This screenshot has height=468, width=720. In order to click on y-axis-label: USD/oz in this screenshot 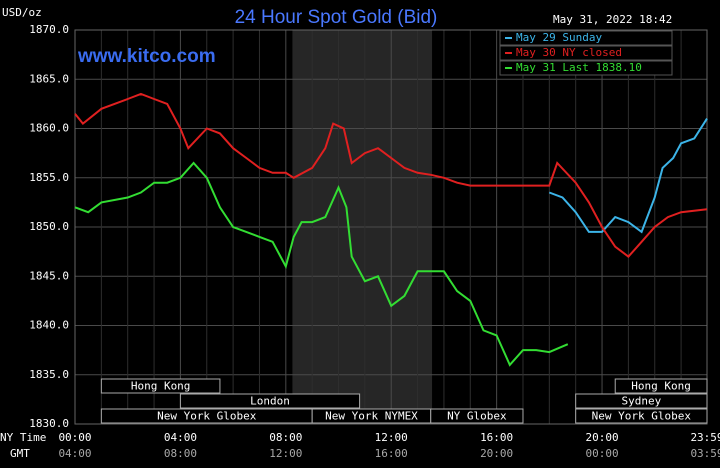, I will do `click(22, 12)`.